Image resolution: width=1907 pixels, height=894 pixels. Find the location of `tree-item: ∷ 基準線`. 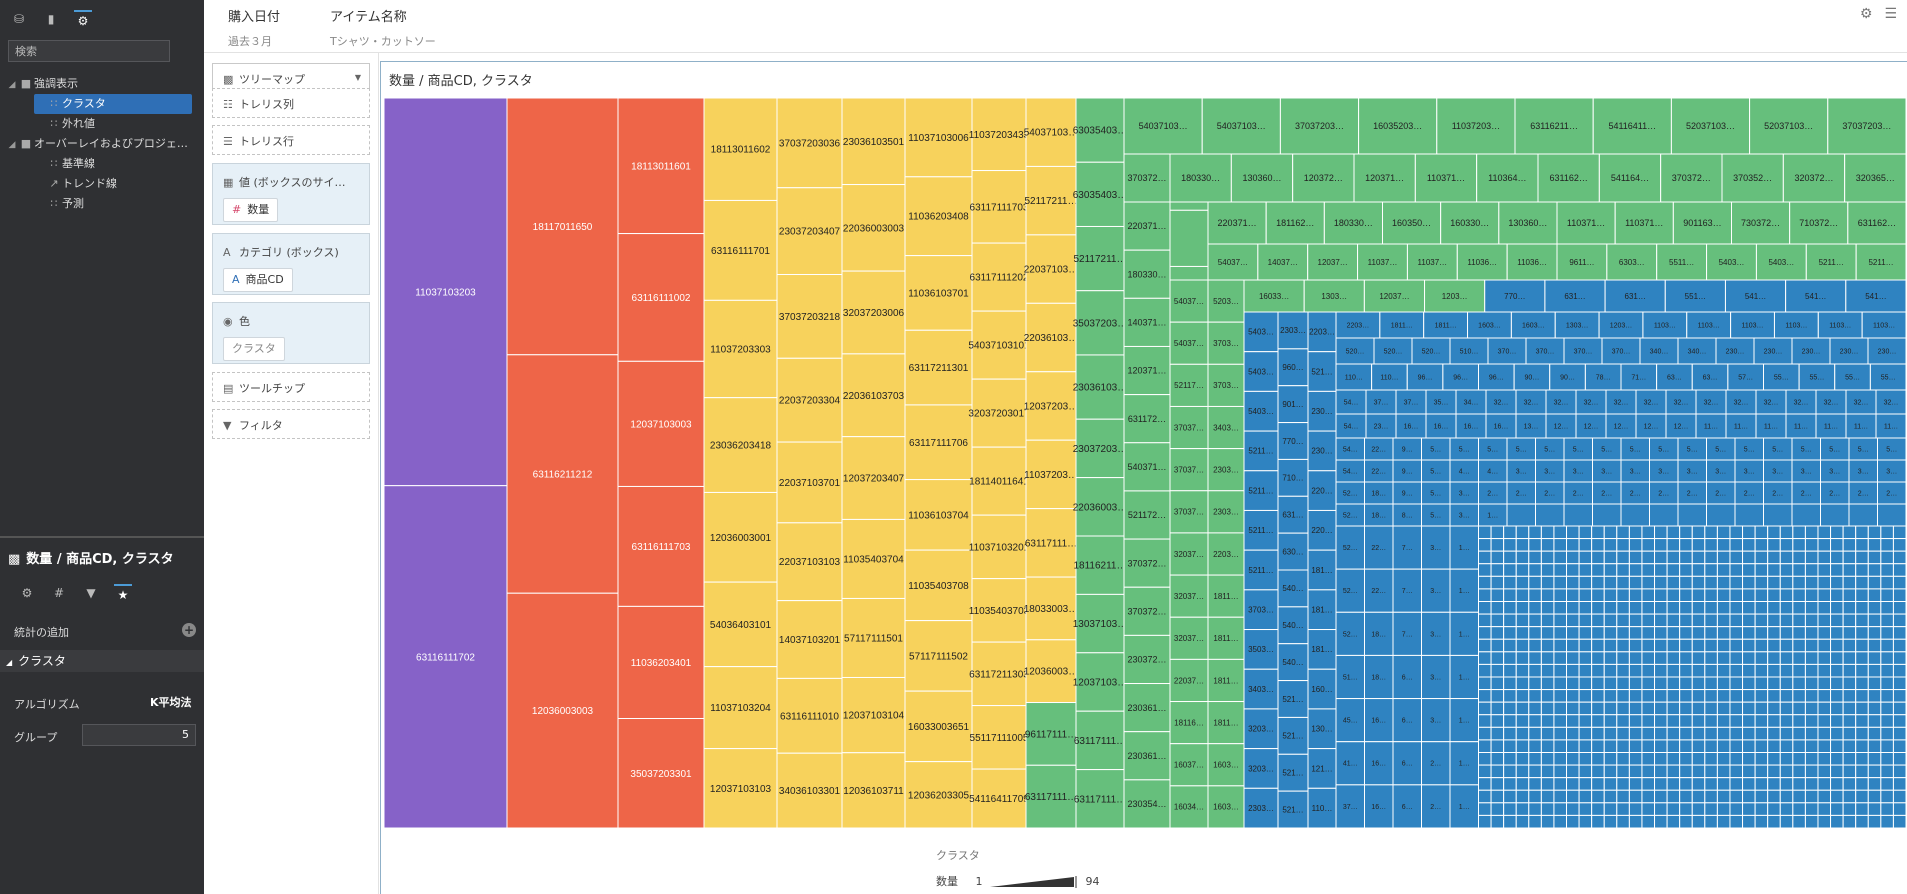

tree-item: ∷ 基準線 is located at coordinates (65, 164).